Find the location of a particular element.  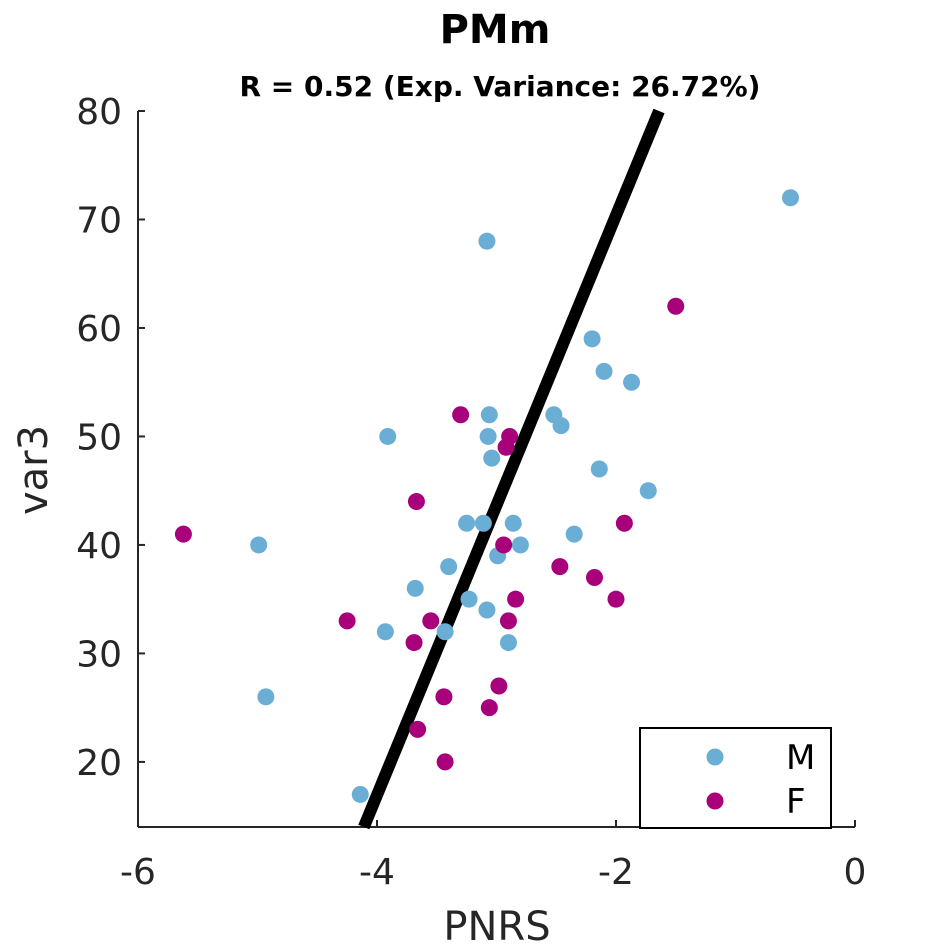

x-axis-label: PNRS is located at coordinates (496, 924).